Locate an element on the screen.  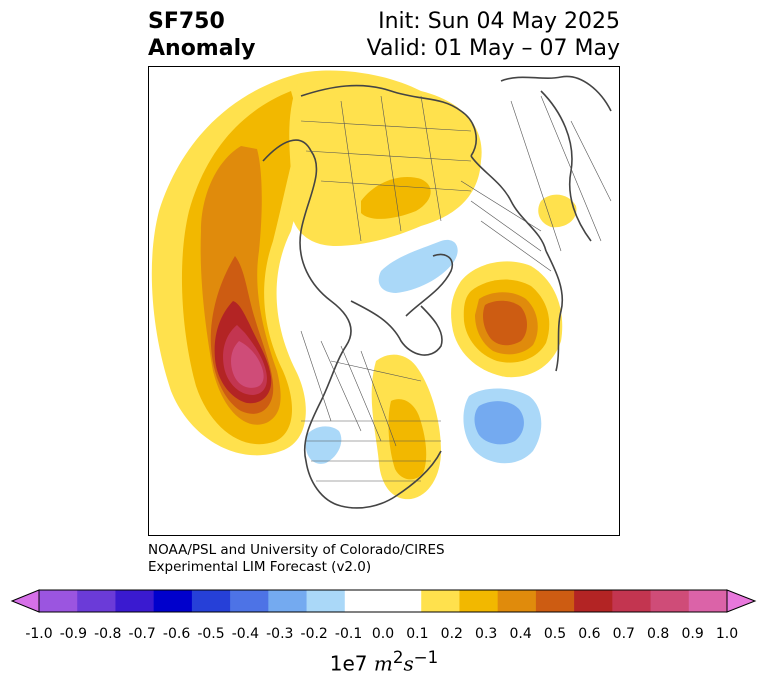
colorbar-tick-label: -0.5 is located at coordinates (211, 634).